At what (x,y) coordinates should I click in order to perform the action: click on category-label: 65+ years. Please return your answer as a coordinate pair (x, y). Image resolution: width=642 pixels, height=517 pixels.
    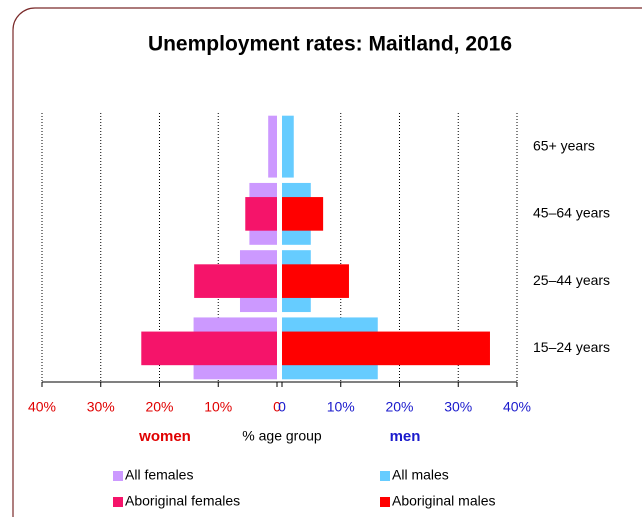
    Looking at the image, I should click on (564, 145).